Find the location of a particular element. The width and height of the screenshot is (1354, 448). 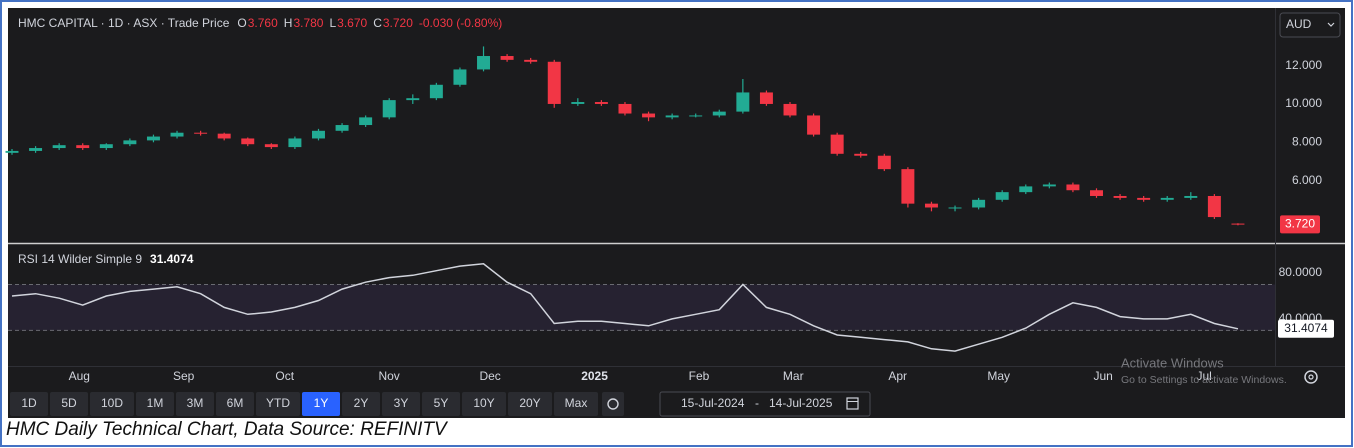

range-button-label: 10D is located at coordinates (112, 403).